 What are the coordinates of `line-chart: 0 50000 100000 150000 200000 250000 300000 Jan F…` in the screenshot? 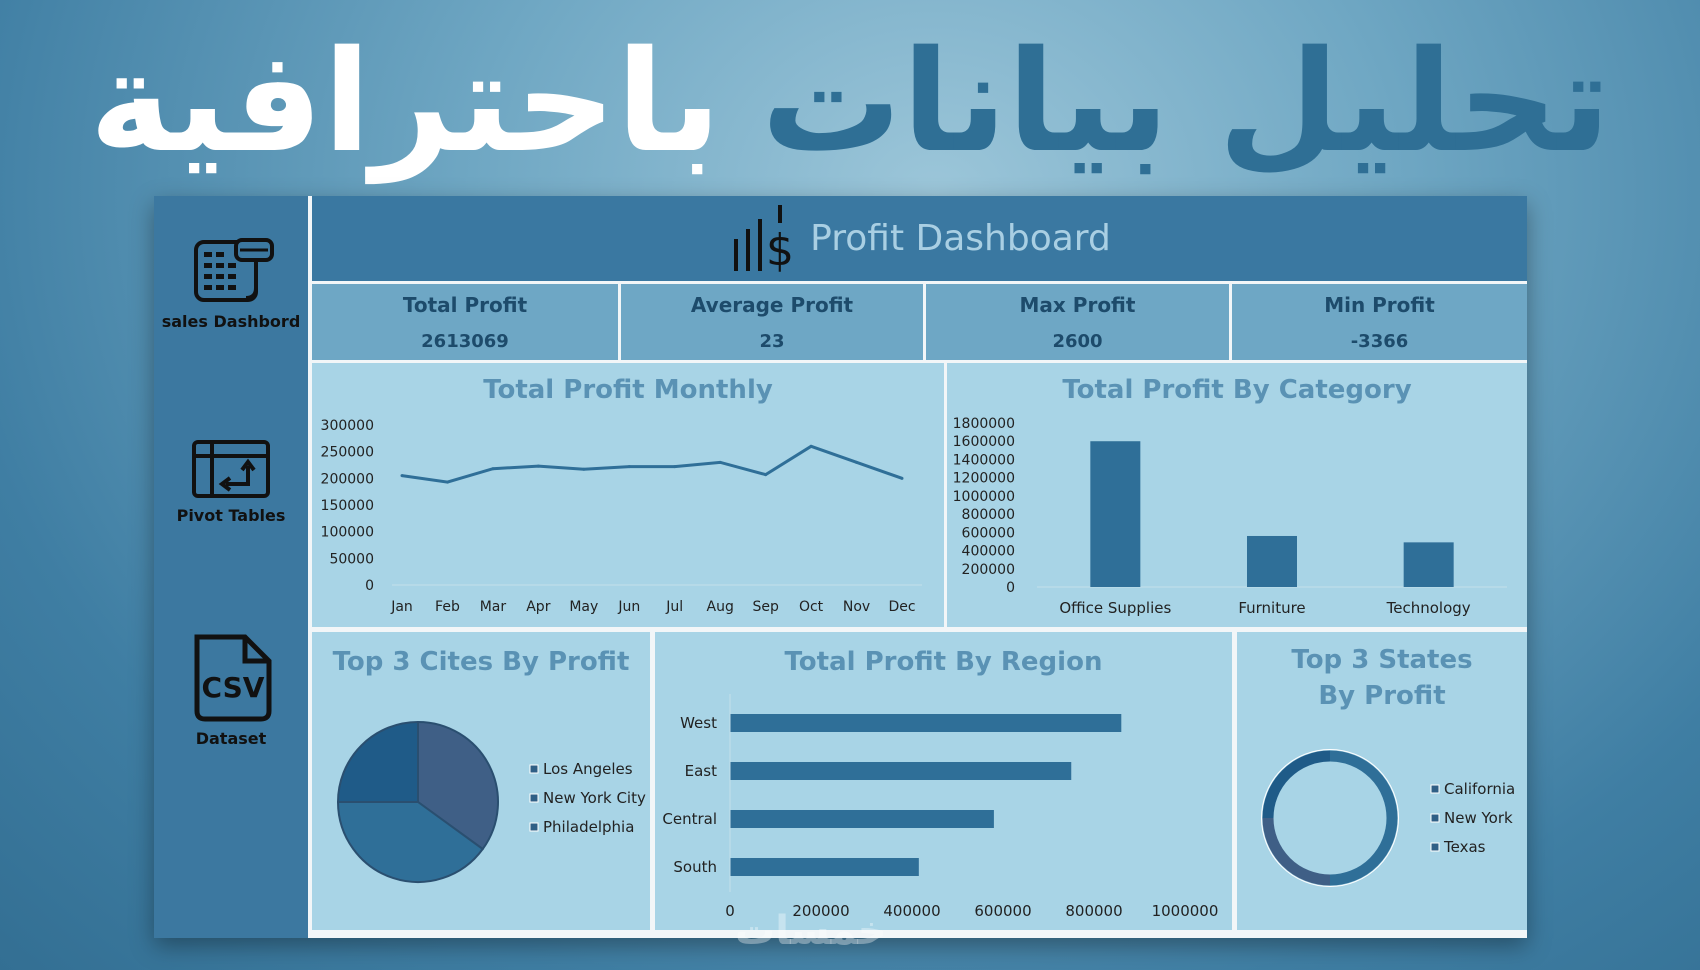 It's located at (621, 516).